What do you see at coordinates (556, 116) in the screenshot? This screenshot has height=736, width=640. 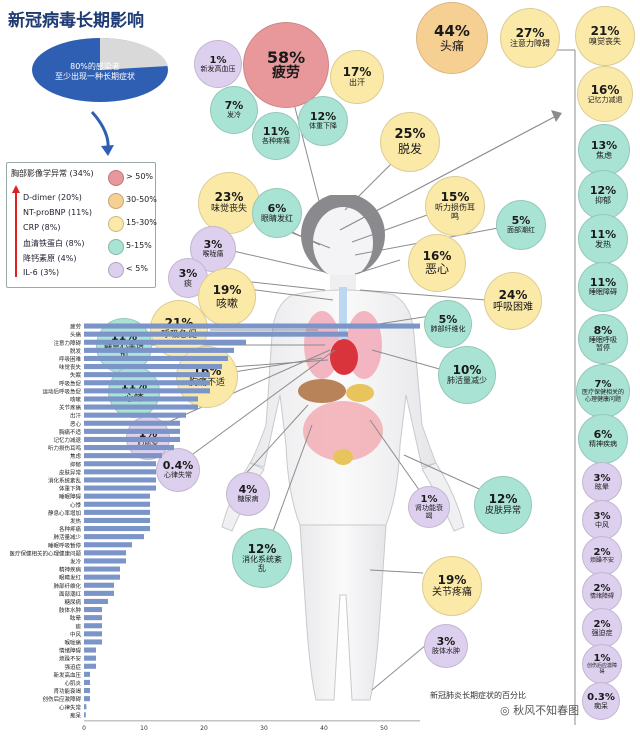 I see `arrow-head-icon` at bounding box center [556, 116].